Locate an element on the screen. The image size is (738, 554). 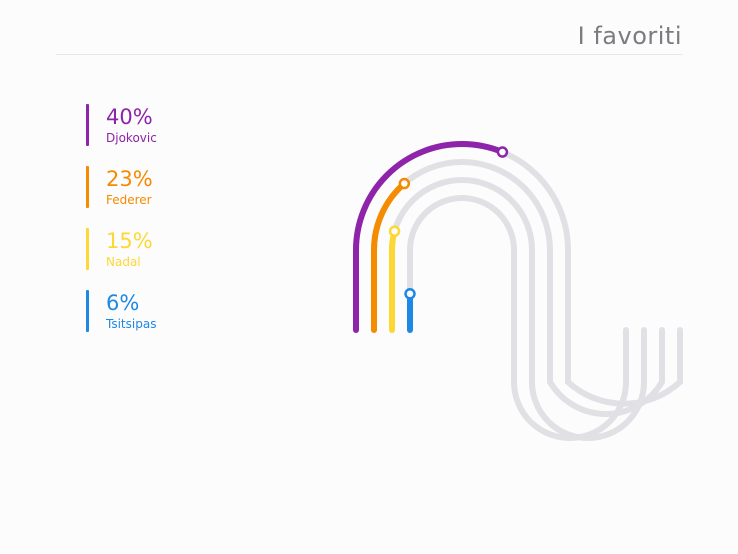
legend-item-tsitsipas: 6% Tsitsipas is located at coordinates (121, 311).